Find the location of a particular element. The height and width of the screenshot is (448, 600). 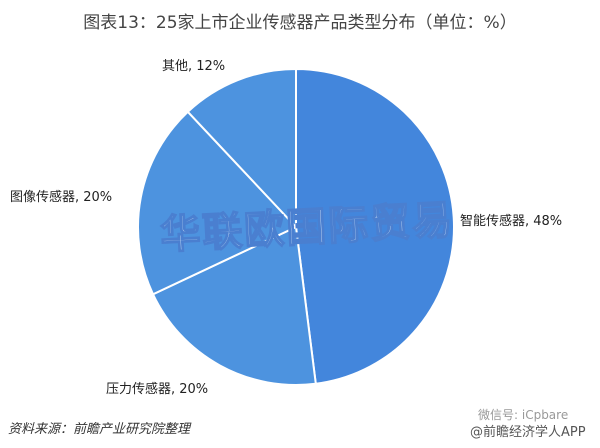

watermark-app: @前瞻经济学人APP is located at coordinates (528, 432).